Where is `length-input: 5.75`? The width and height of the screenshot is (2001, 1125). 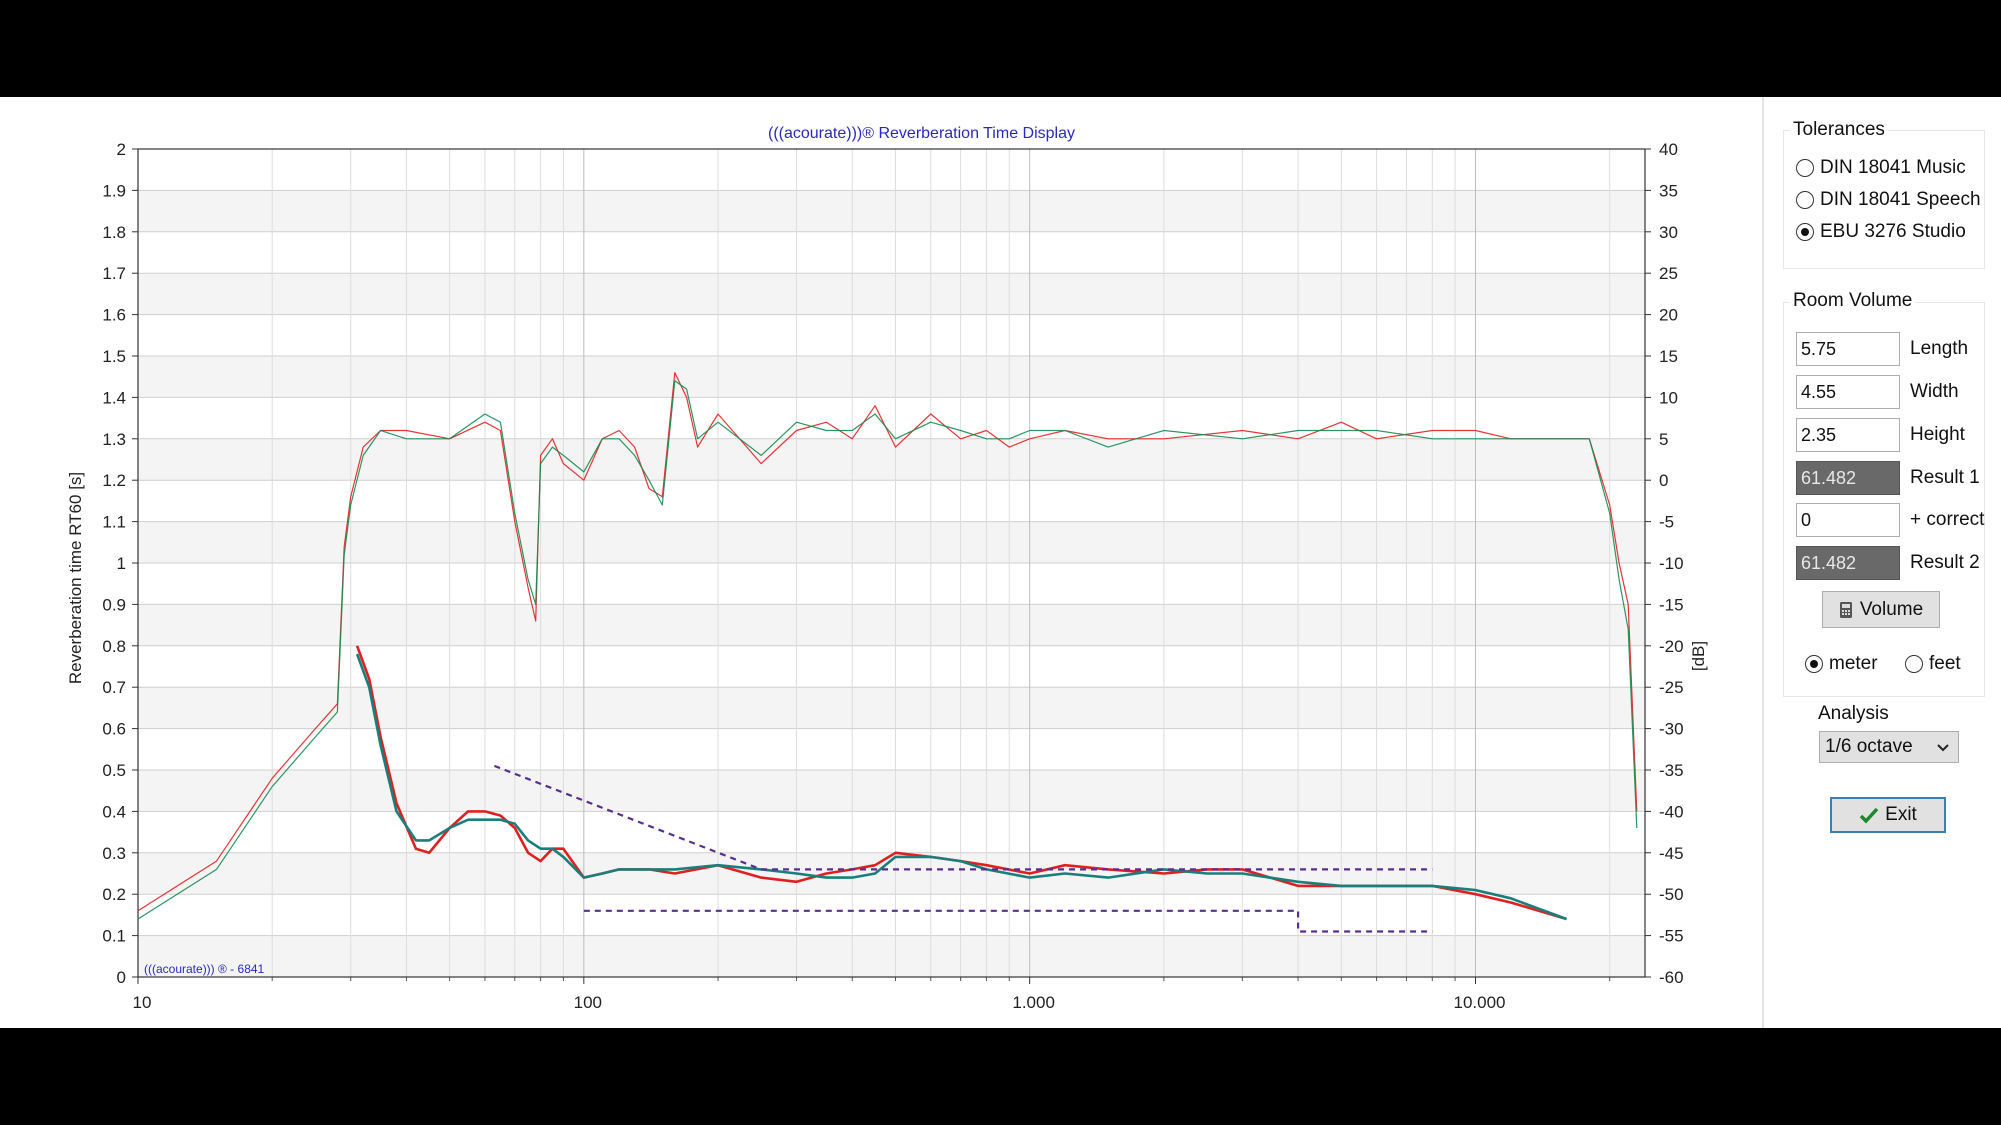 length-input: 5.75 is located at coordinates (1848, 349).